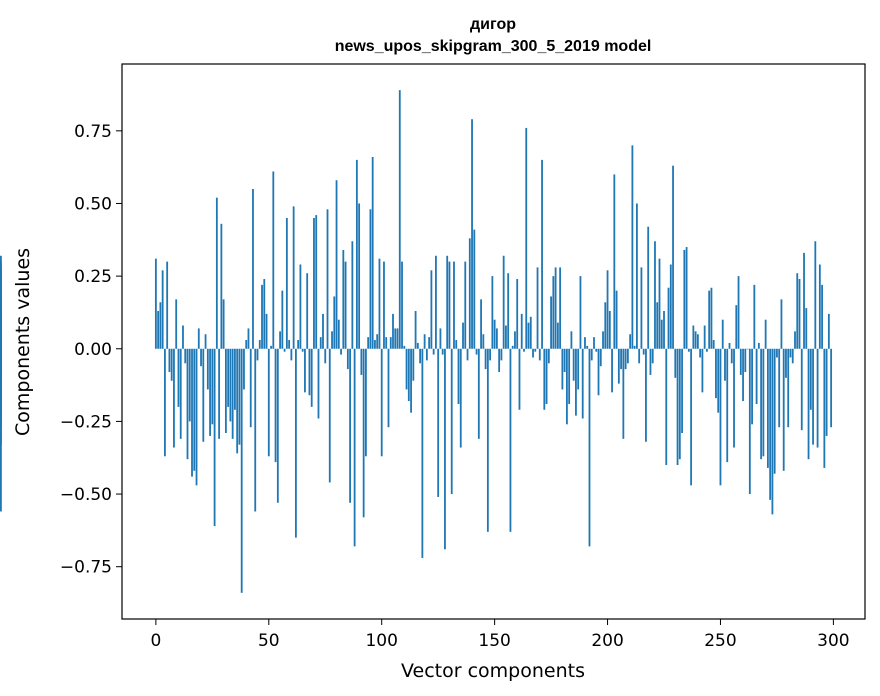 Image resolution: width=880 pixels, height=696 pixels. Describe the element at coordinates (607, 641) in the screenshot. I see `x-tick-label: 200` at that location.